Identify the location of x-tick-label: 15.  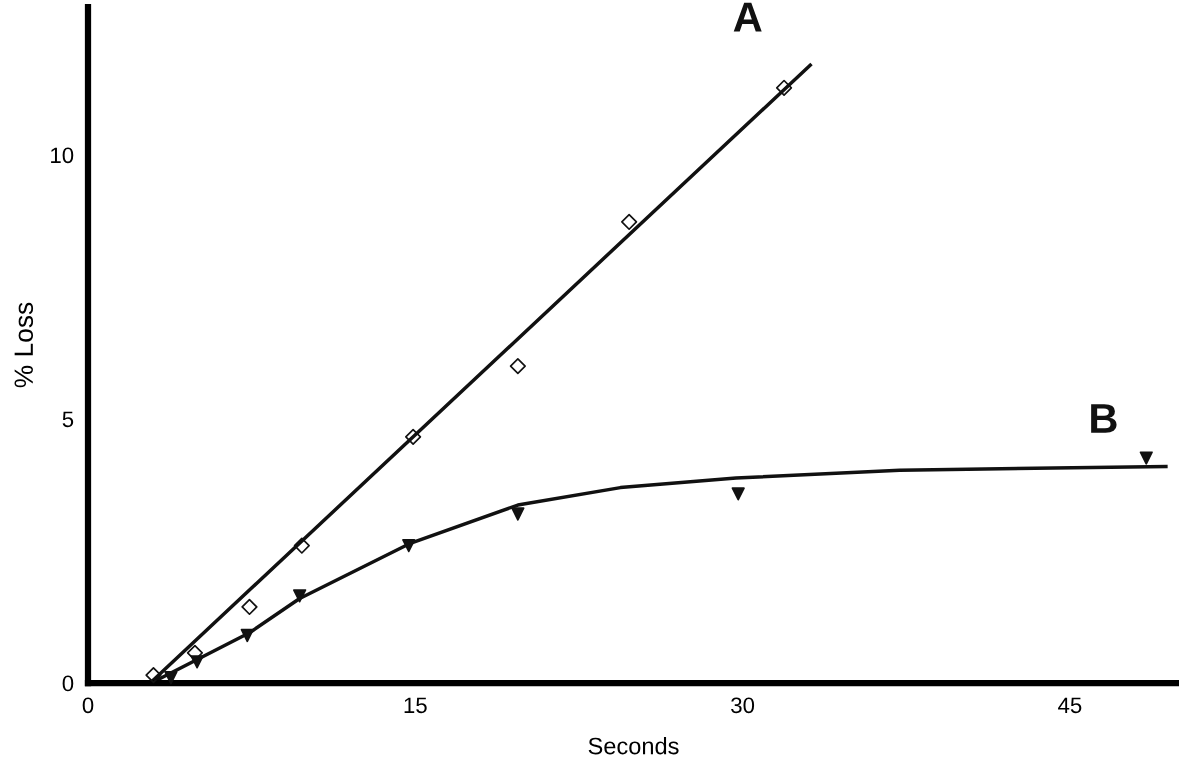
(415, 705).